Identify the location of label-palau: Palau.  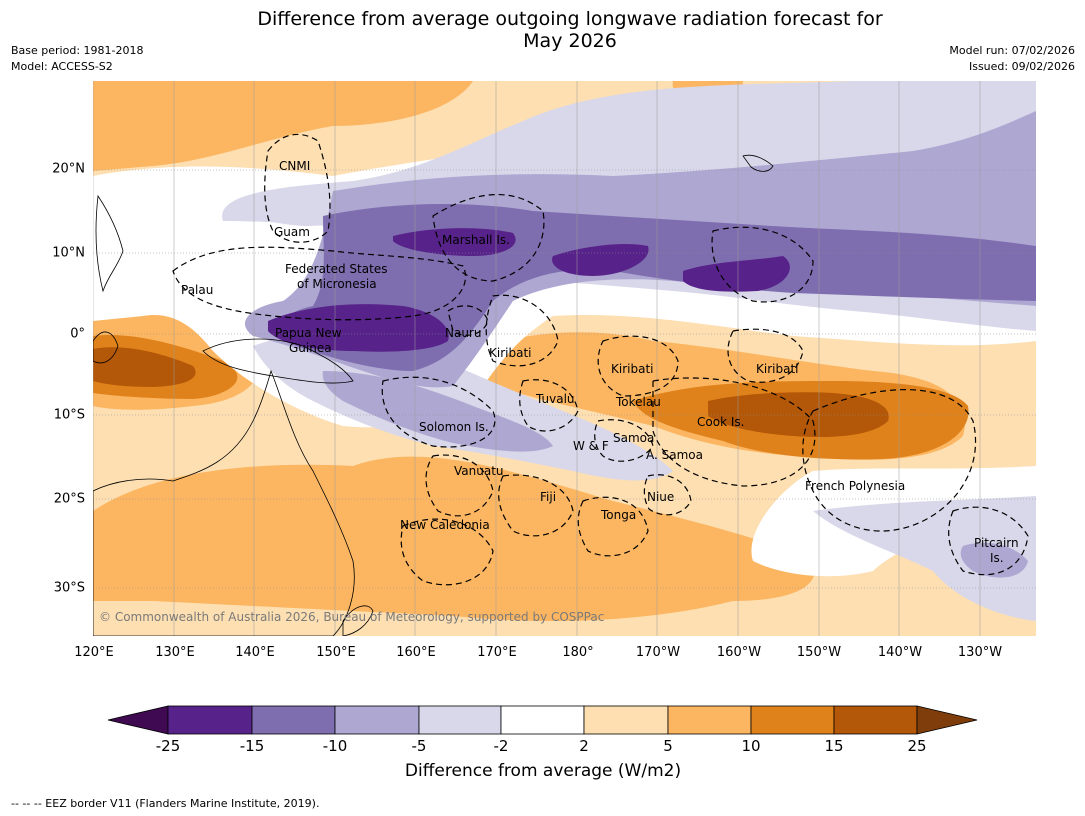
(197, 290).